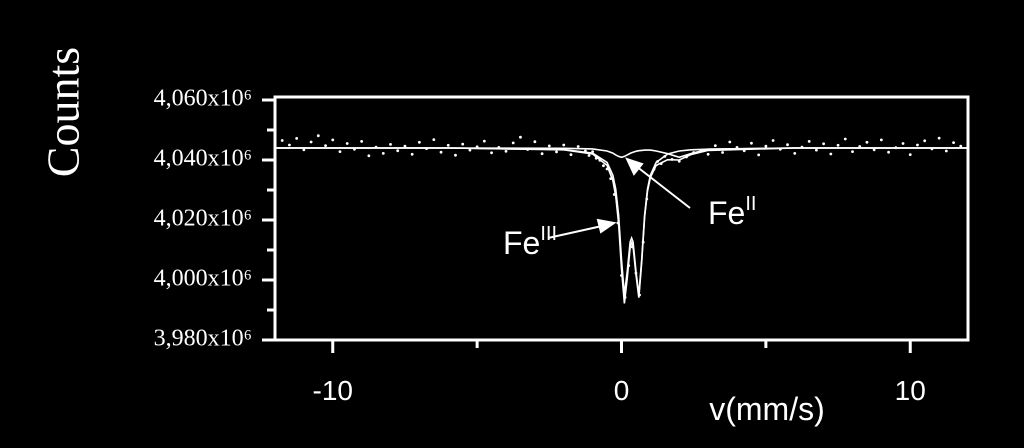 Image resolution: width=1024 pixels, height=448 pixels. I want to click on x-tick-label: -10, so click(333, 390).